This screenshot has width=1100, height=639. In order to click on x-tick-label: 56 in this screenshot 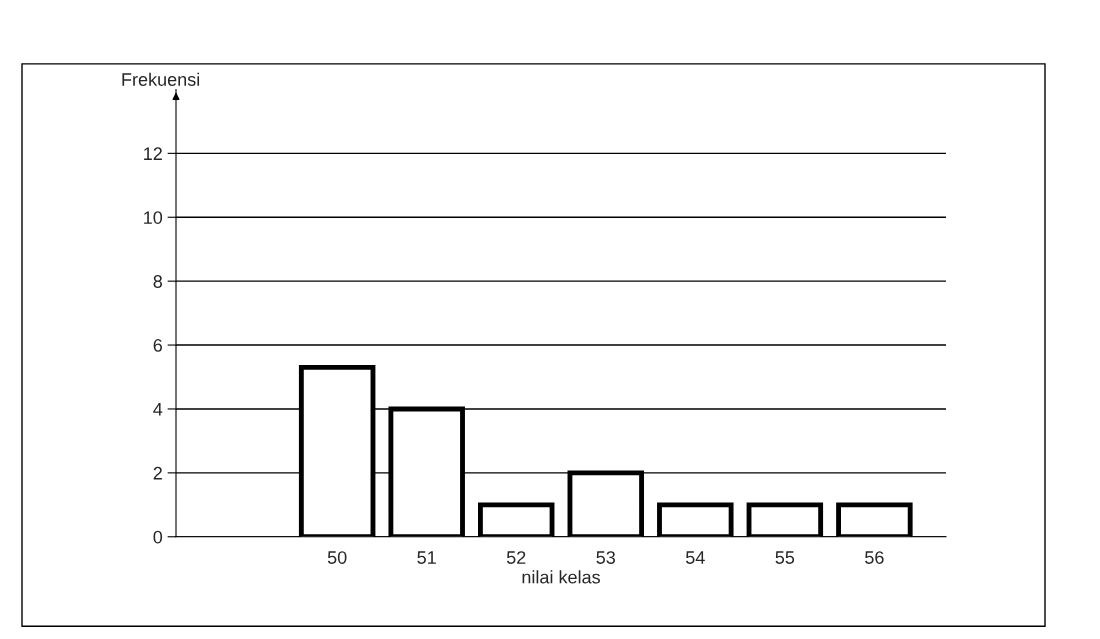, I will do `click(874, 557)`.